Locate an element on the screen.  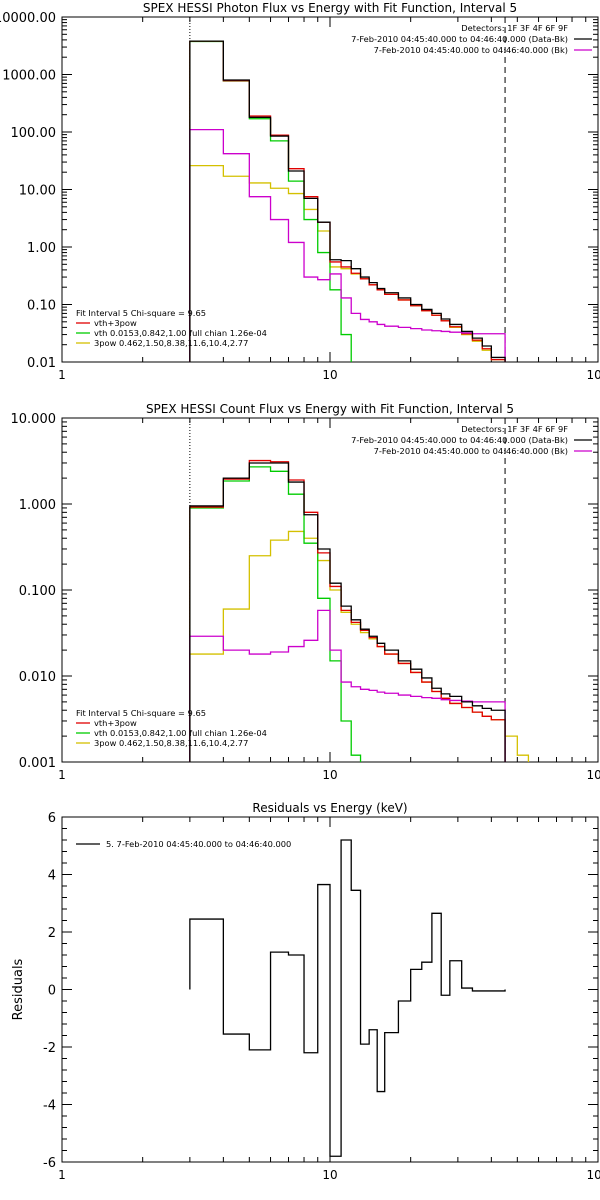
y-tick-label: 2 is located at coordinates (52, 933).